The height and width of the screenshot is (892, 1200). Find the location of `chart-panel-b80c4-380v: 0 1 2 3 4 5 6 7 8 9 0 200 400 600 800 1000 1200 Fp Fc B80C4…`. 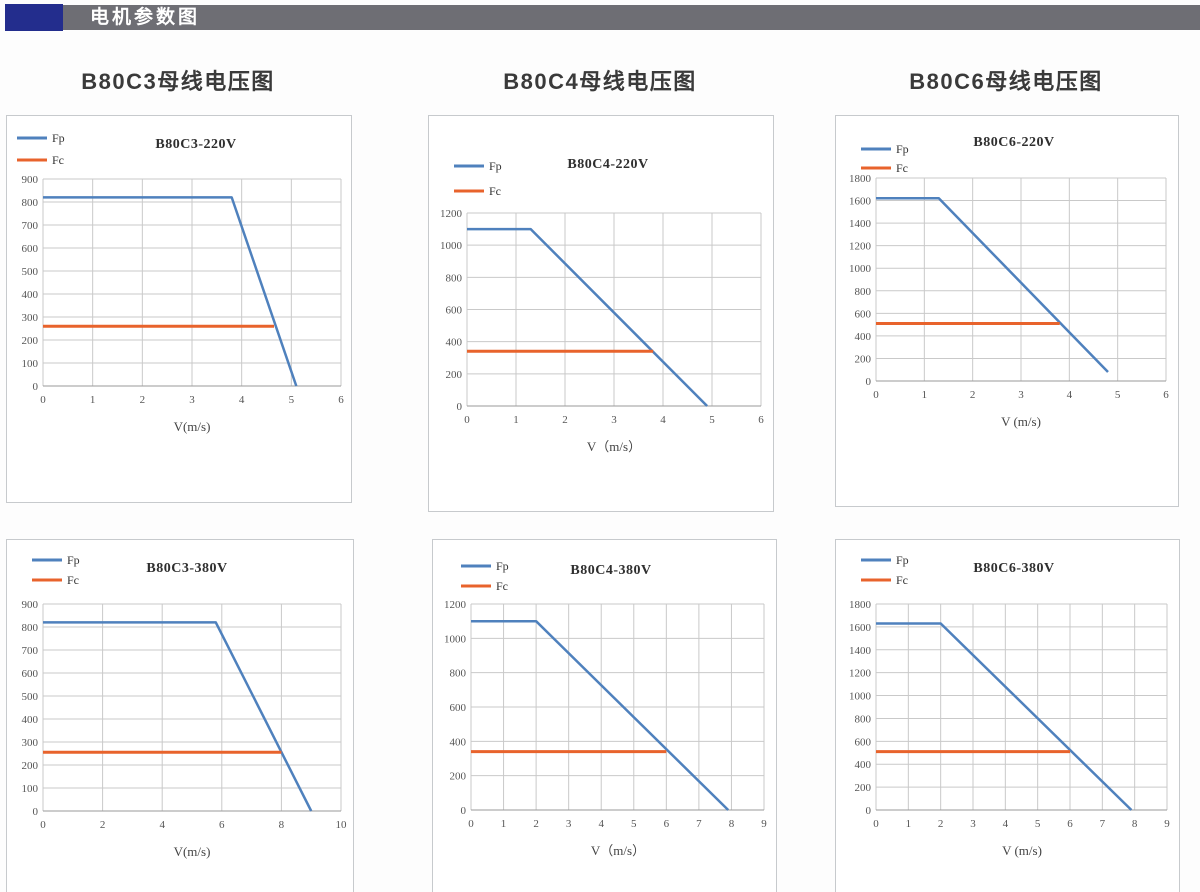

chart-panel-b80c4-380v: 0 1 2 3 4 5 6 7 8 9 0 200 400 600 800 1000 1200 Fp Fc B80C4… is located at coordinates (604, 715).